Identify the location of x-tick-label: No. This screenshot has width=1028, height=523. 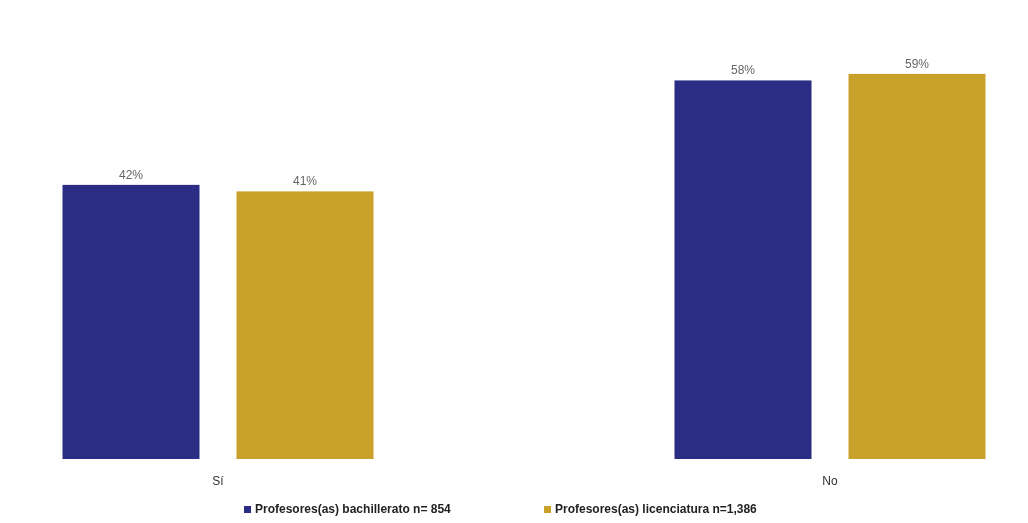
(830, 481).